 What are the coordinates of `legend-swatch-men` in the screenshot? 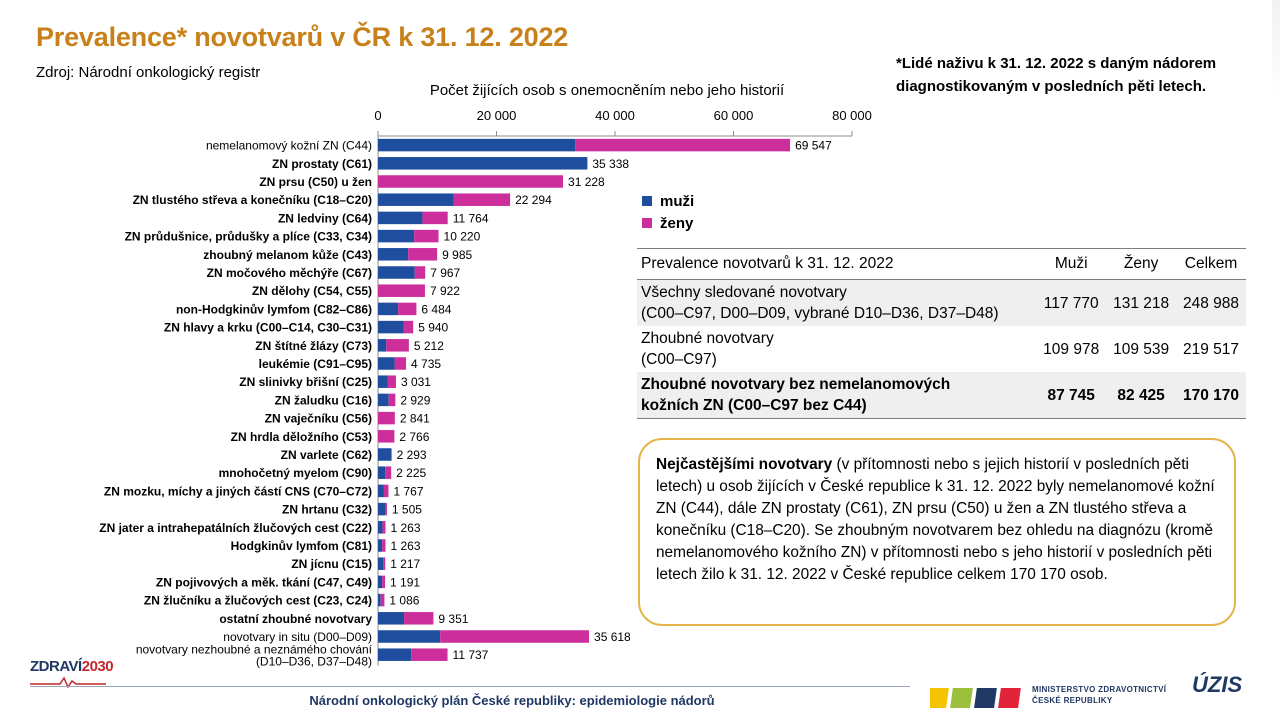 It's located at (647, 201).